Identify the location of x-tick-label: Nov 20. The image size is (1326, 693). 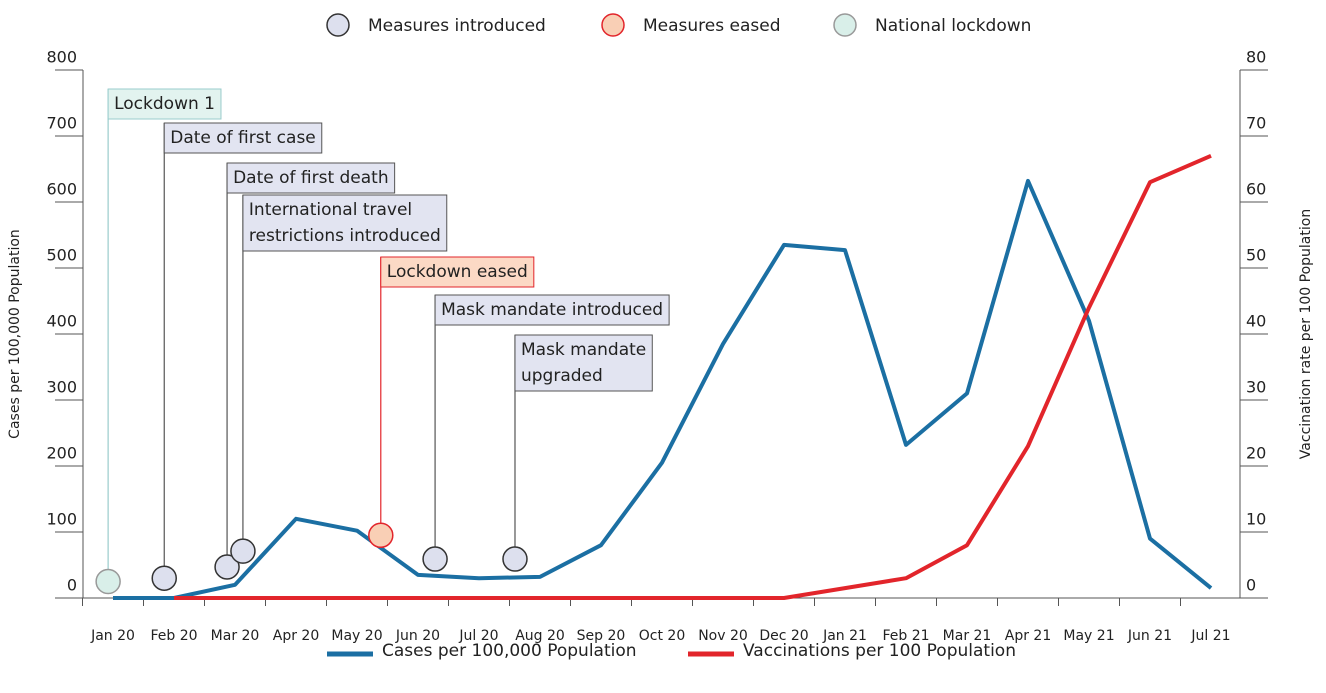
(723, 636).